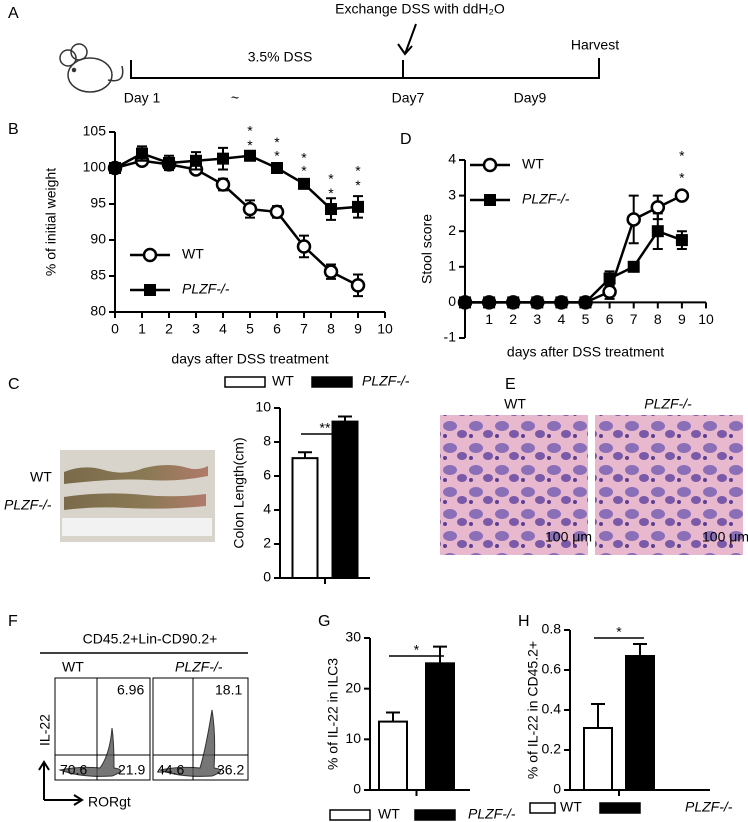  I want to click on y-tick-label: 80, so click(98, 311).